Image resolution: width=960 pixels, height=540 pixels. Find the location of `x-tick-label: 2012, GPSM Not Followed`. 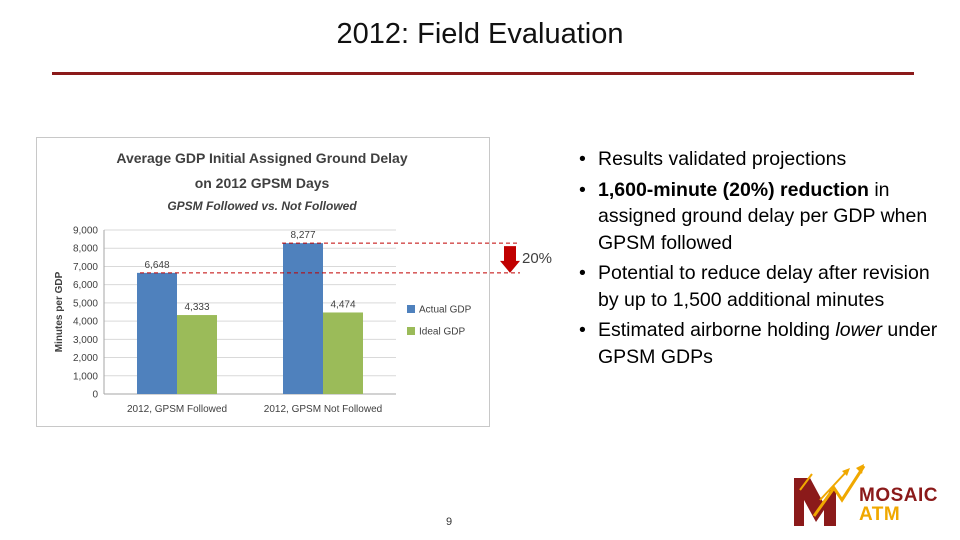

x-tick-label: 2012, GPSM Not Followed is located at coordinates (323, 409).